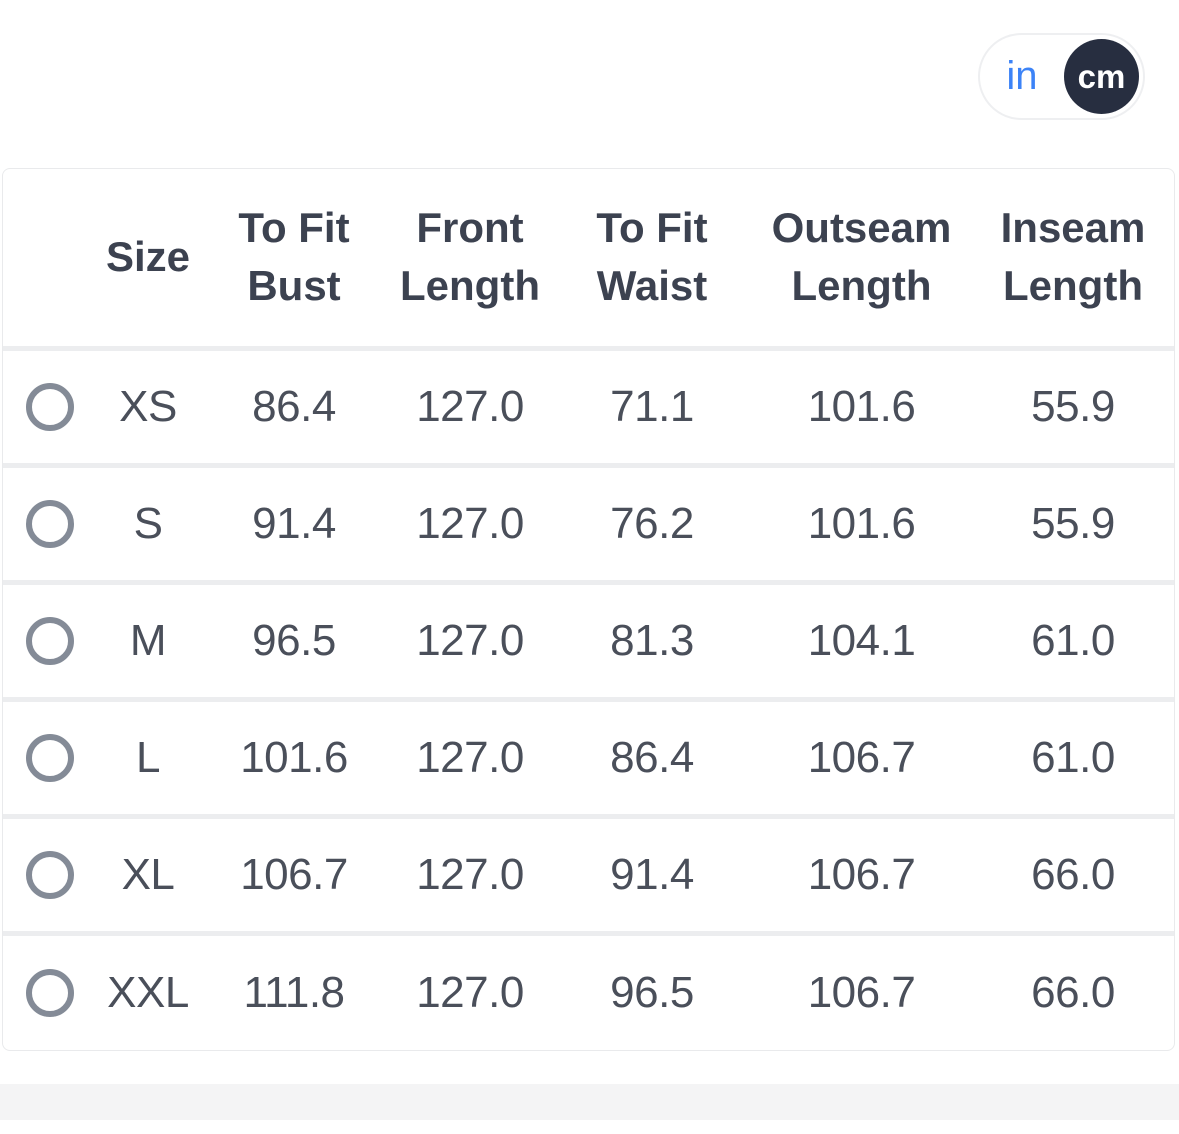 Image resolution: width=1179 pixels, height=1134 pixels. What do you see at coordinates (588, 523) in the screenshot?
I see `table-row-s: S 91.4 127.0 76.2 101.6 55.9` at bounding box center [588, 523].